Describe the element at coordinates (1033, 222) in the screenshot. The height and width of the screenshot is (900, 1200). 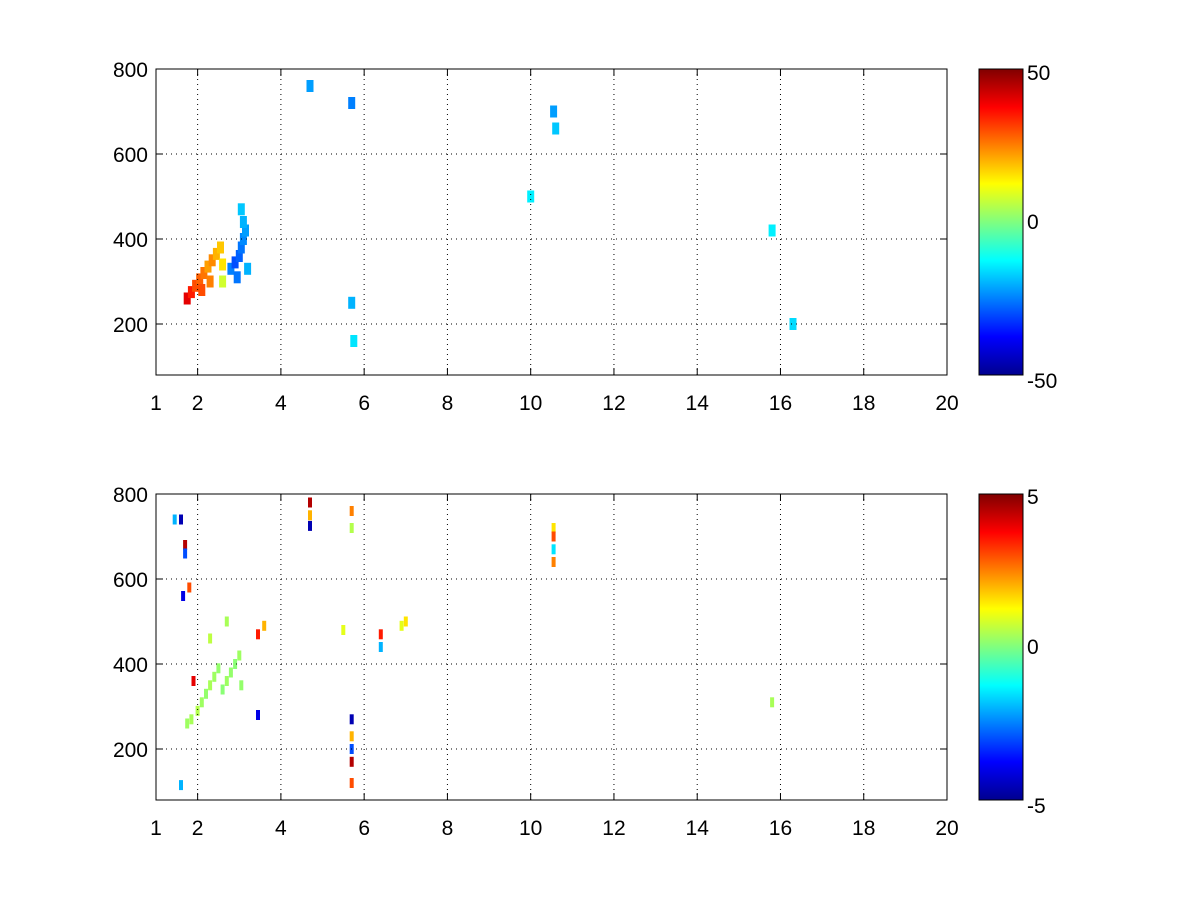
I see `top-colorbar-label-mid: 0` at that location.